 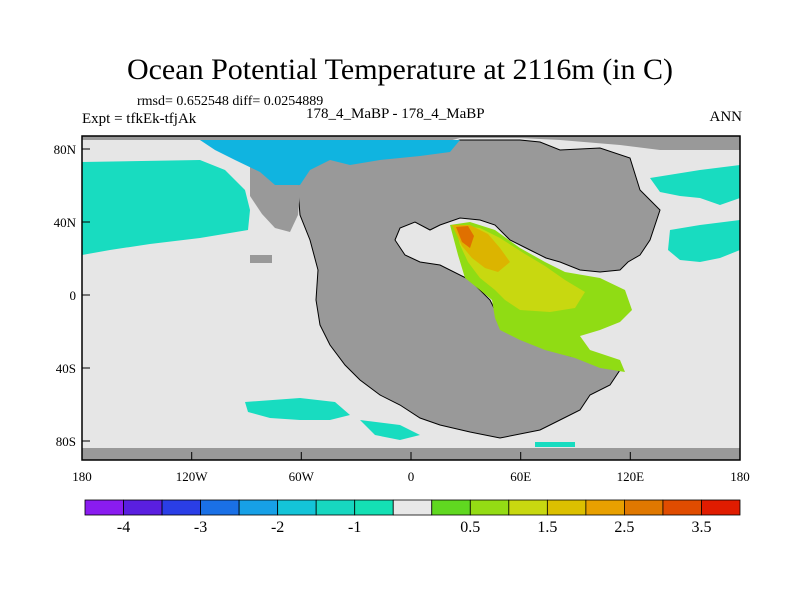 I want to click on colorbar-label: 2.5, so click(x=624, y=527).